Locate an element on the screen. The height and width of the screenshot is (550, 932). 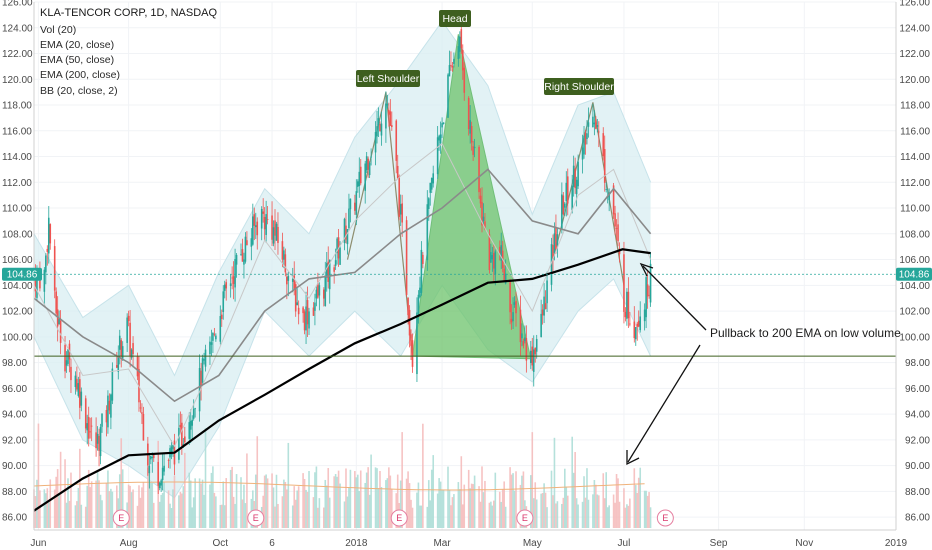
legend-ema-50: EMA (50, close) is located at coordinates (77, 60).